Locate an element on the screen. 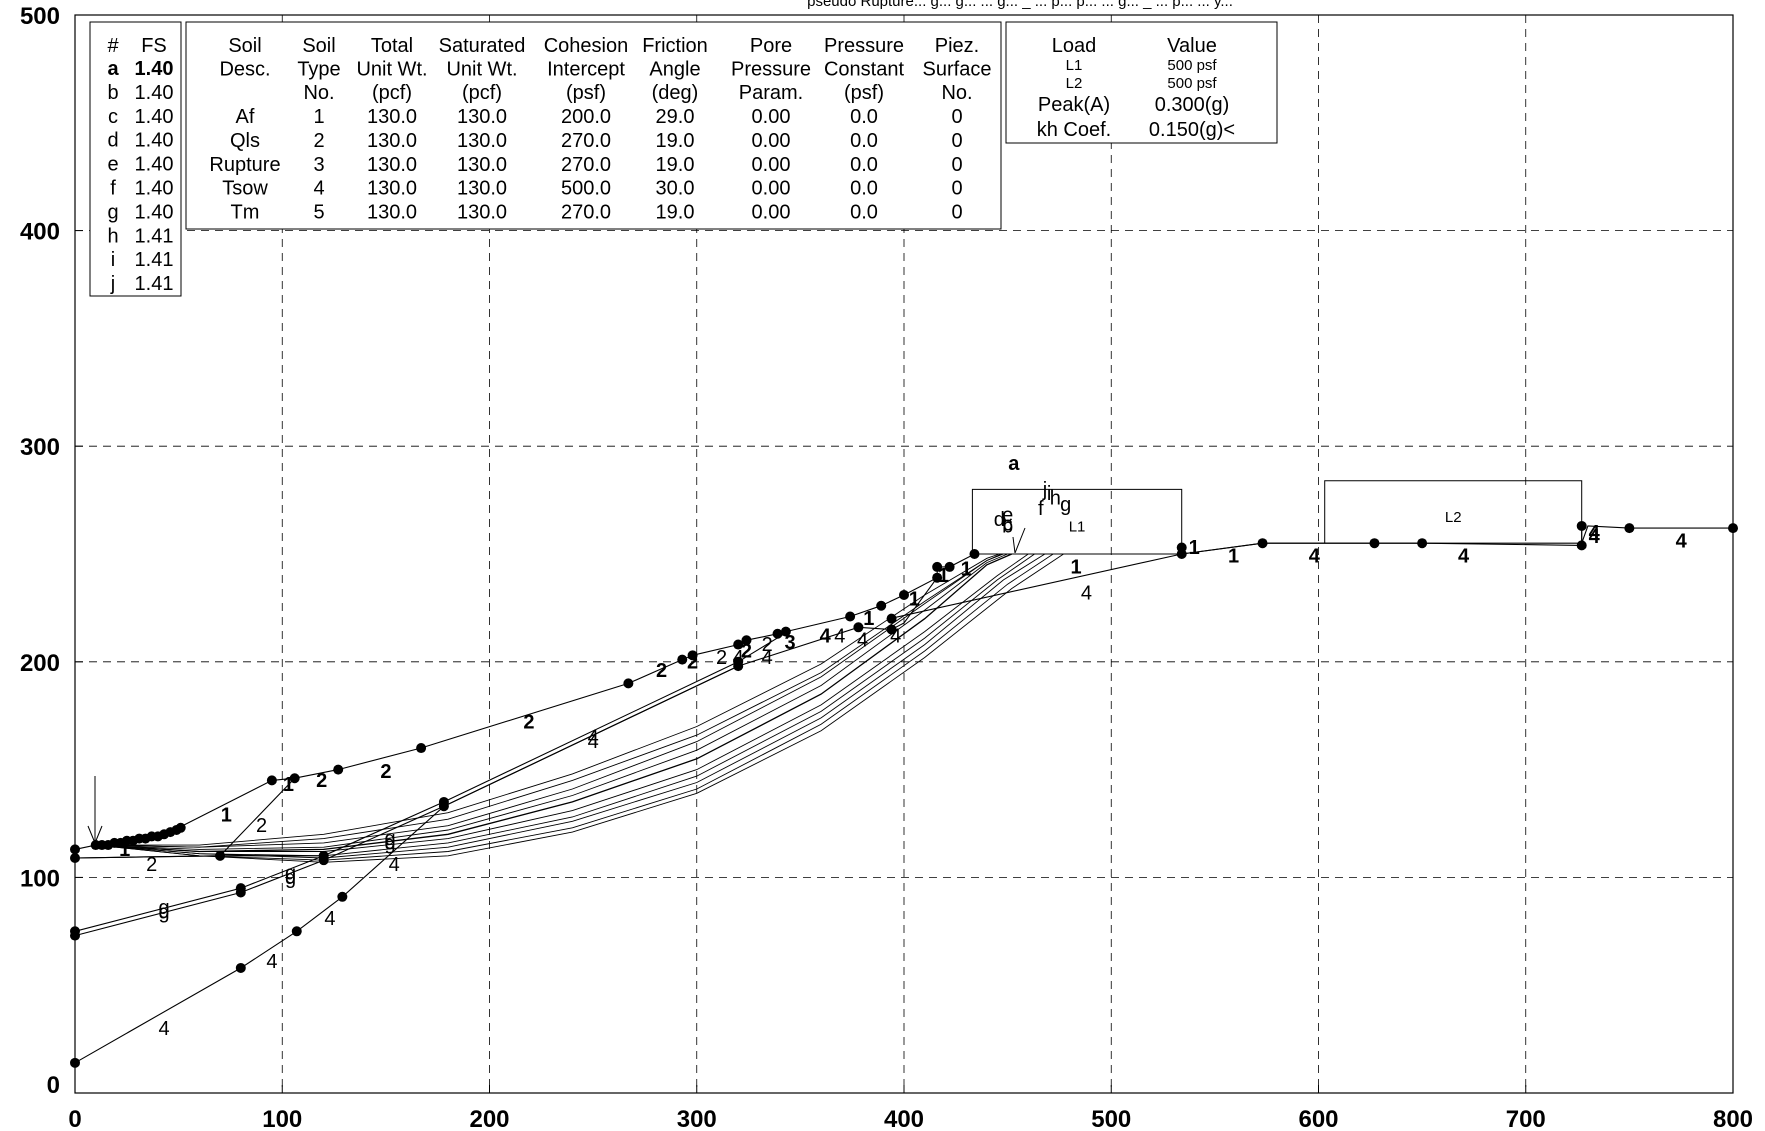  x-tick-label: 500 is located at coordinates (1111, 1118).